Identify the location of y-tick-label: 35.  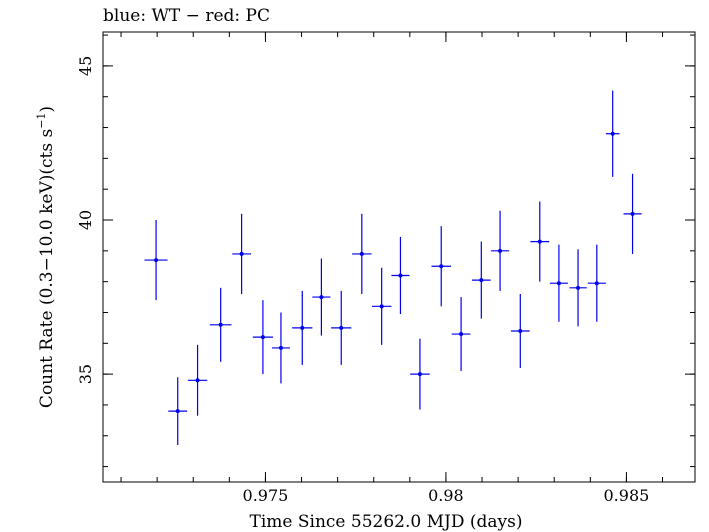
(85, 374).